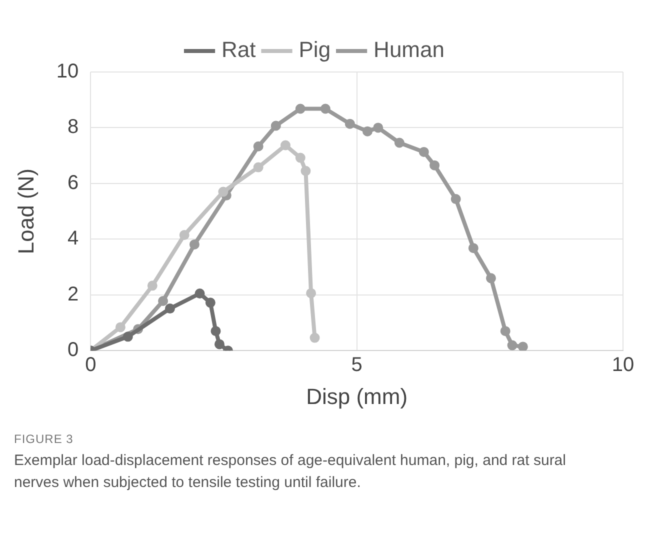  I want to click on y-tick-label: 2, so click(73, 294).